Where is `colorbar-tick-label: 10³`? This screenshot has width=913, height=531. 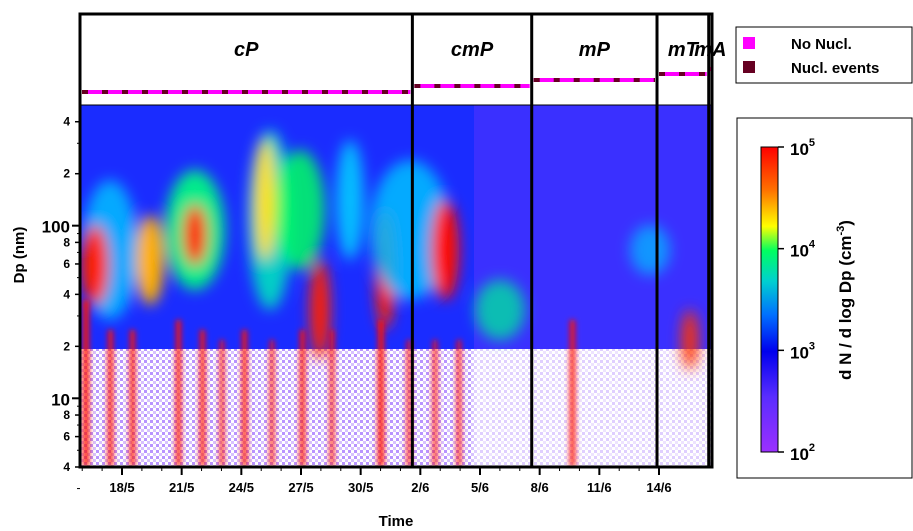 colorbar-tick-label: 10³ is located at coordinates (802, 351).